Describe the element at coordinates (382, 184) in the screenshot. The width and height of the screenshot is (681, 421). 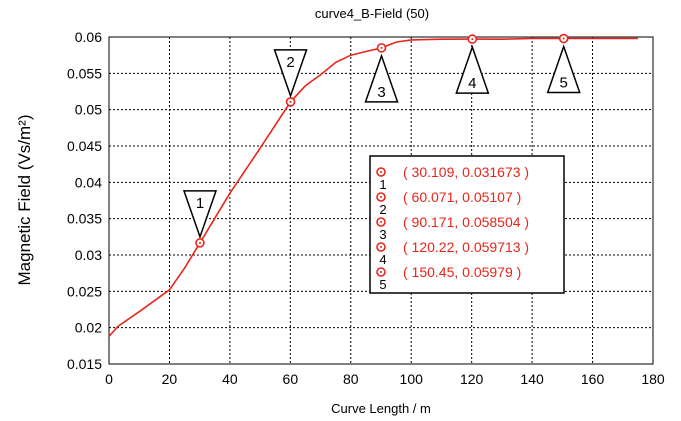
I see `legend-item-number: 1` at that location.